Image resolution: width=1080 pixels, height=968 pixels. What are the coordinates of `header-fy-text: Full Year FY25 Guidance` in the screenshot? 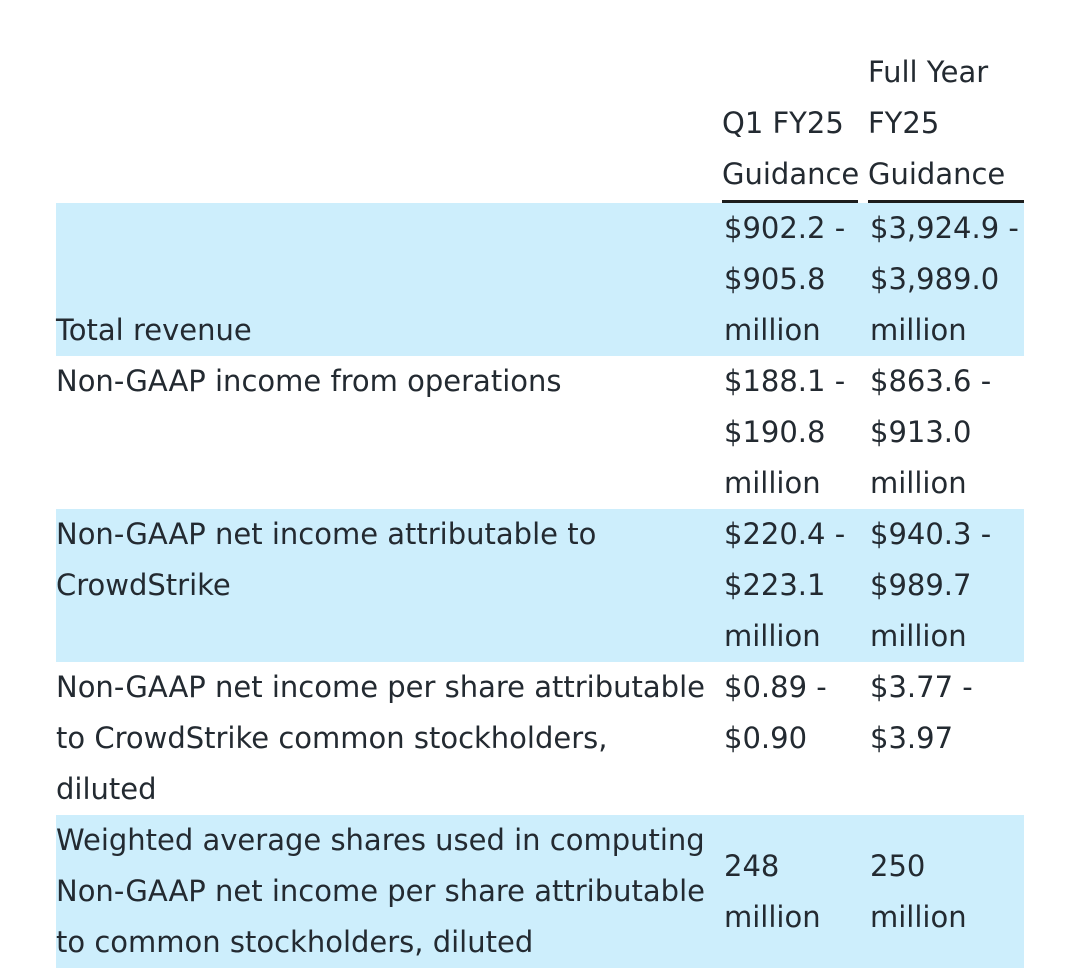 It's located at (946, 125).